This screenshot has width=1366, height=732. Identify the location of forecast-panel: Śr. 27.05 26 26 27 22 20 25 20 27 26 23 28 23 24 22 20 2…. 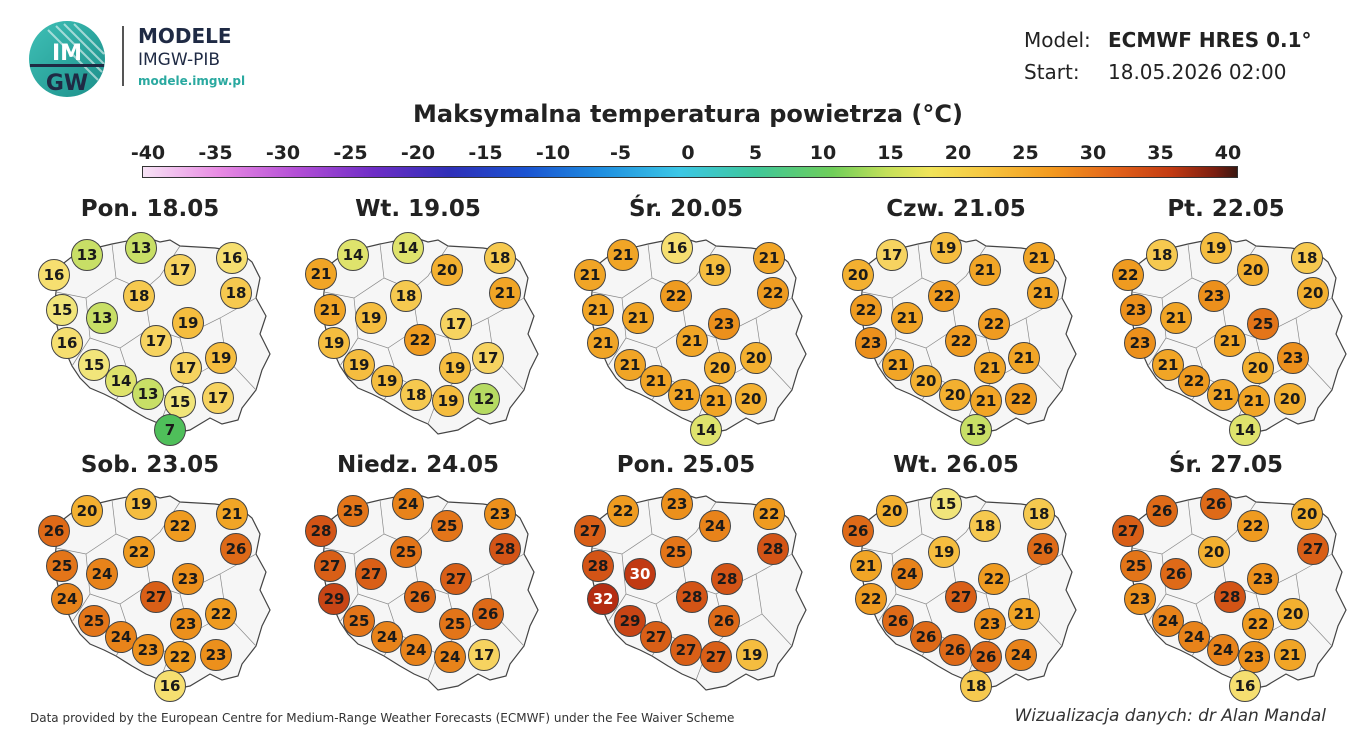
(1226, 577).